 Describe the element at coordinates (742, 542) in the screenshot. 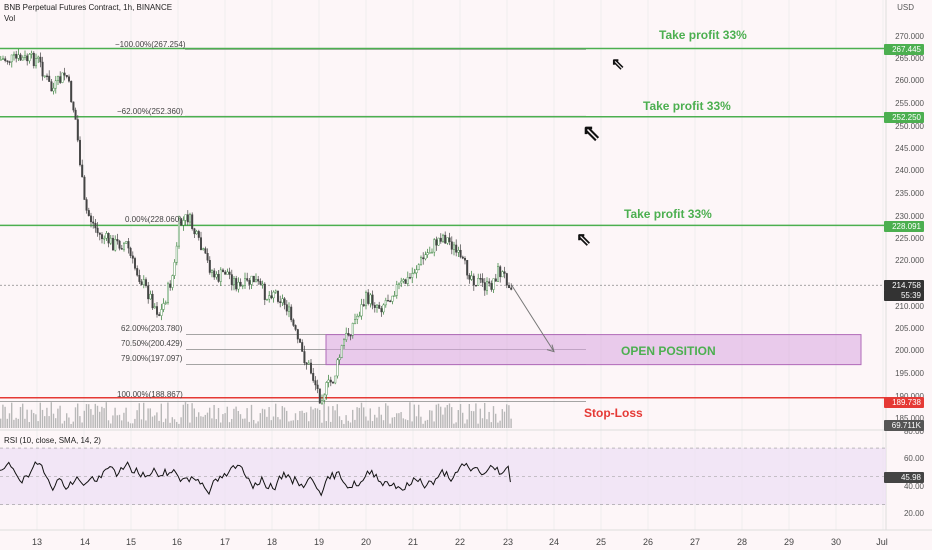

I see `time-tick: 28` at that location.